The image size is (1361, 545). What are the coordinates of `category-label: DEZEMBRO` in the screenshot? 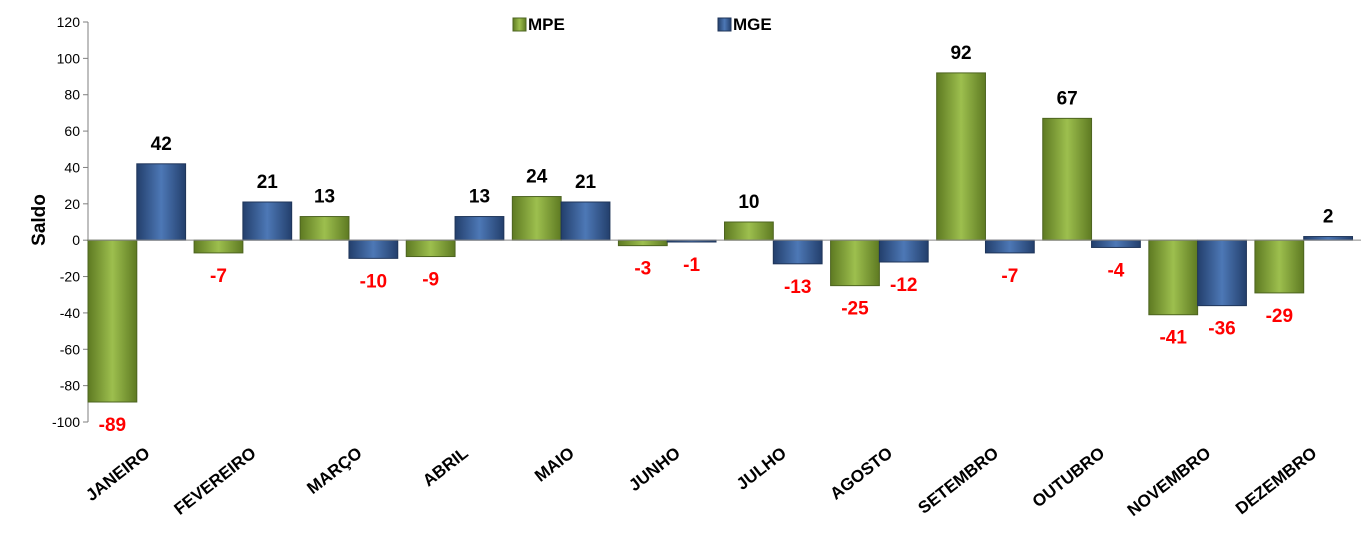 It's located at (1276, 480).